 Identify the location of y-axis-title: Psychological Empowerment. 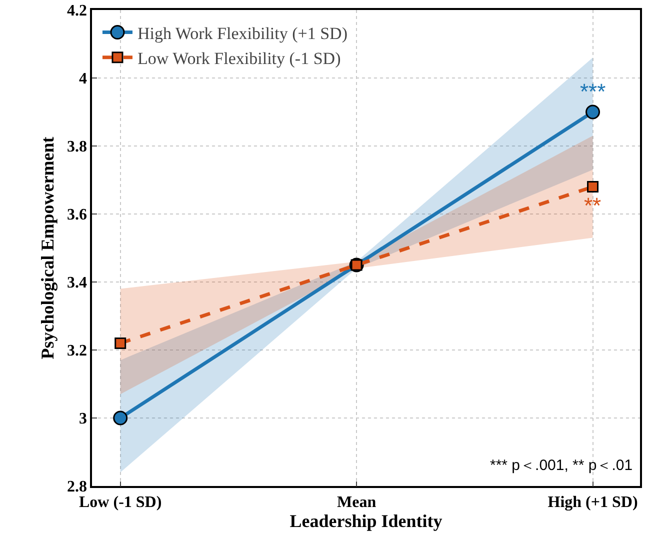
(48, 248).